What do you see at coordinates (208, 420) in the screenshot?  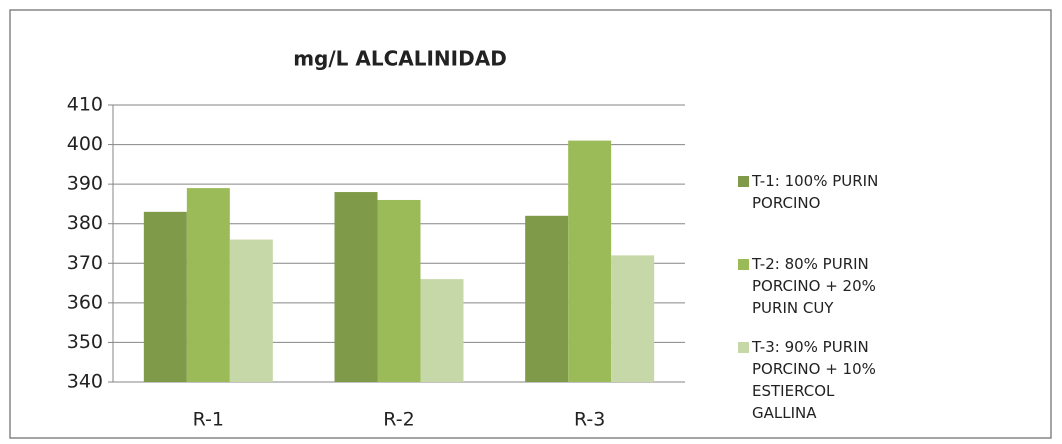 I see `x-tick-label: R-1` at bounding box center [208, 420].